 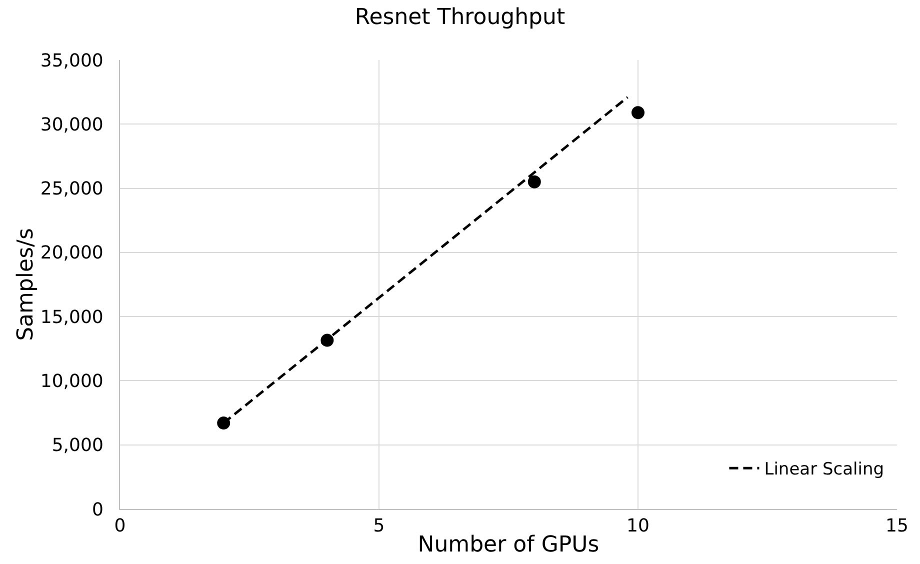 What do you see at coordinates (509, 545) in the screenshot?
I see `x-axis-title: Number of GPUs` at bounding box center [509, 545].